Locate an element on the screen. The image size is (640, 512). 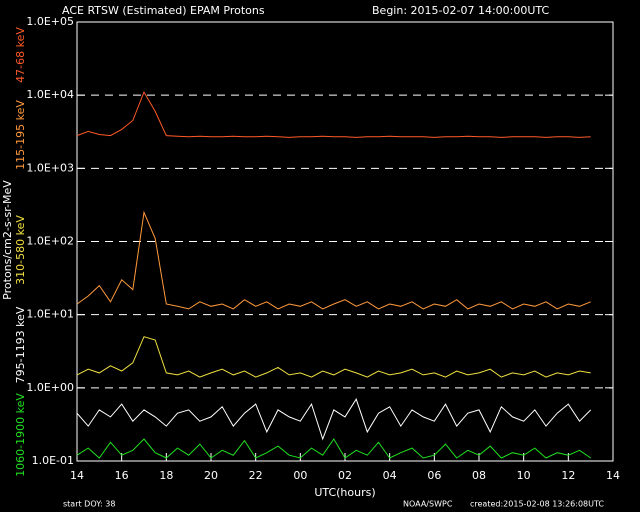
y-tick-label: 1.0E+01 is located at coordinates (50, 314).